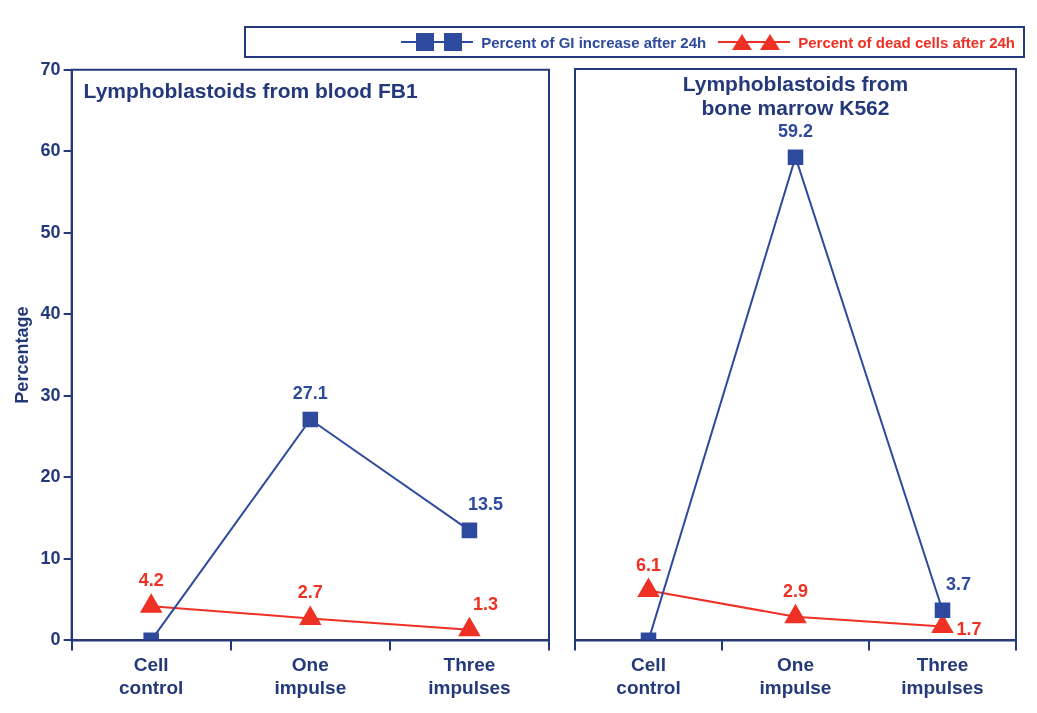 This screenshot has height=713, width=1037. What do you see at coordinates (21, 355) in the screenshot?
I see `y-axis-title: Percentage` at bounding box center [21, 355].